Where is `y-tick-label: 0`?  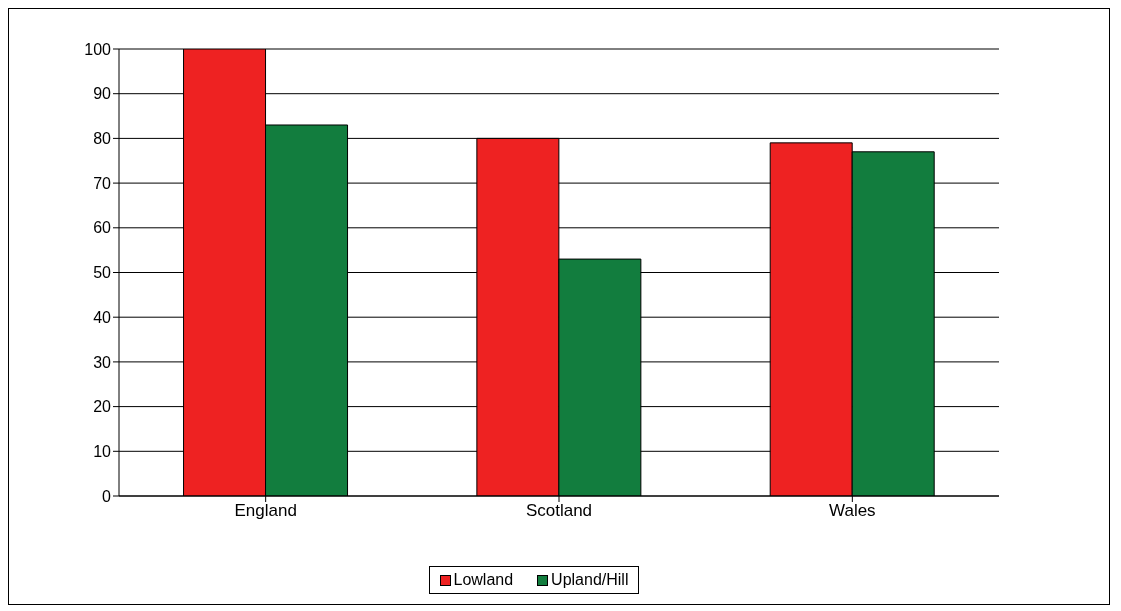
y-tick-label: 0 is located at coordinates (107, 496).